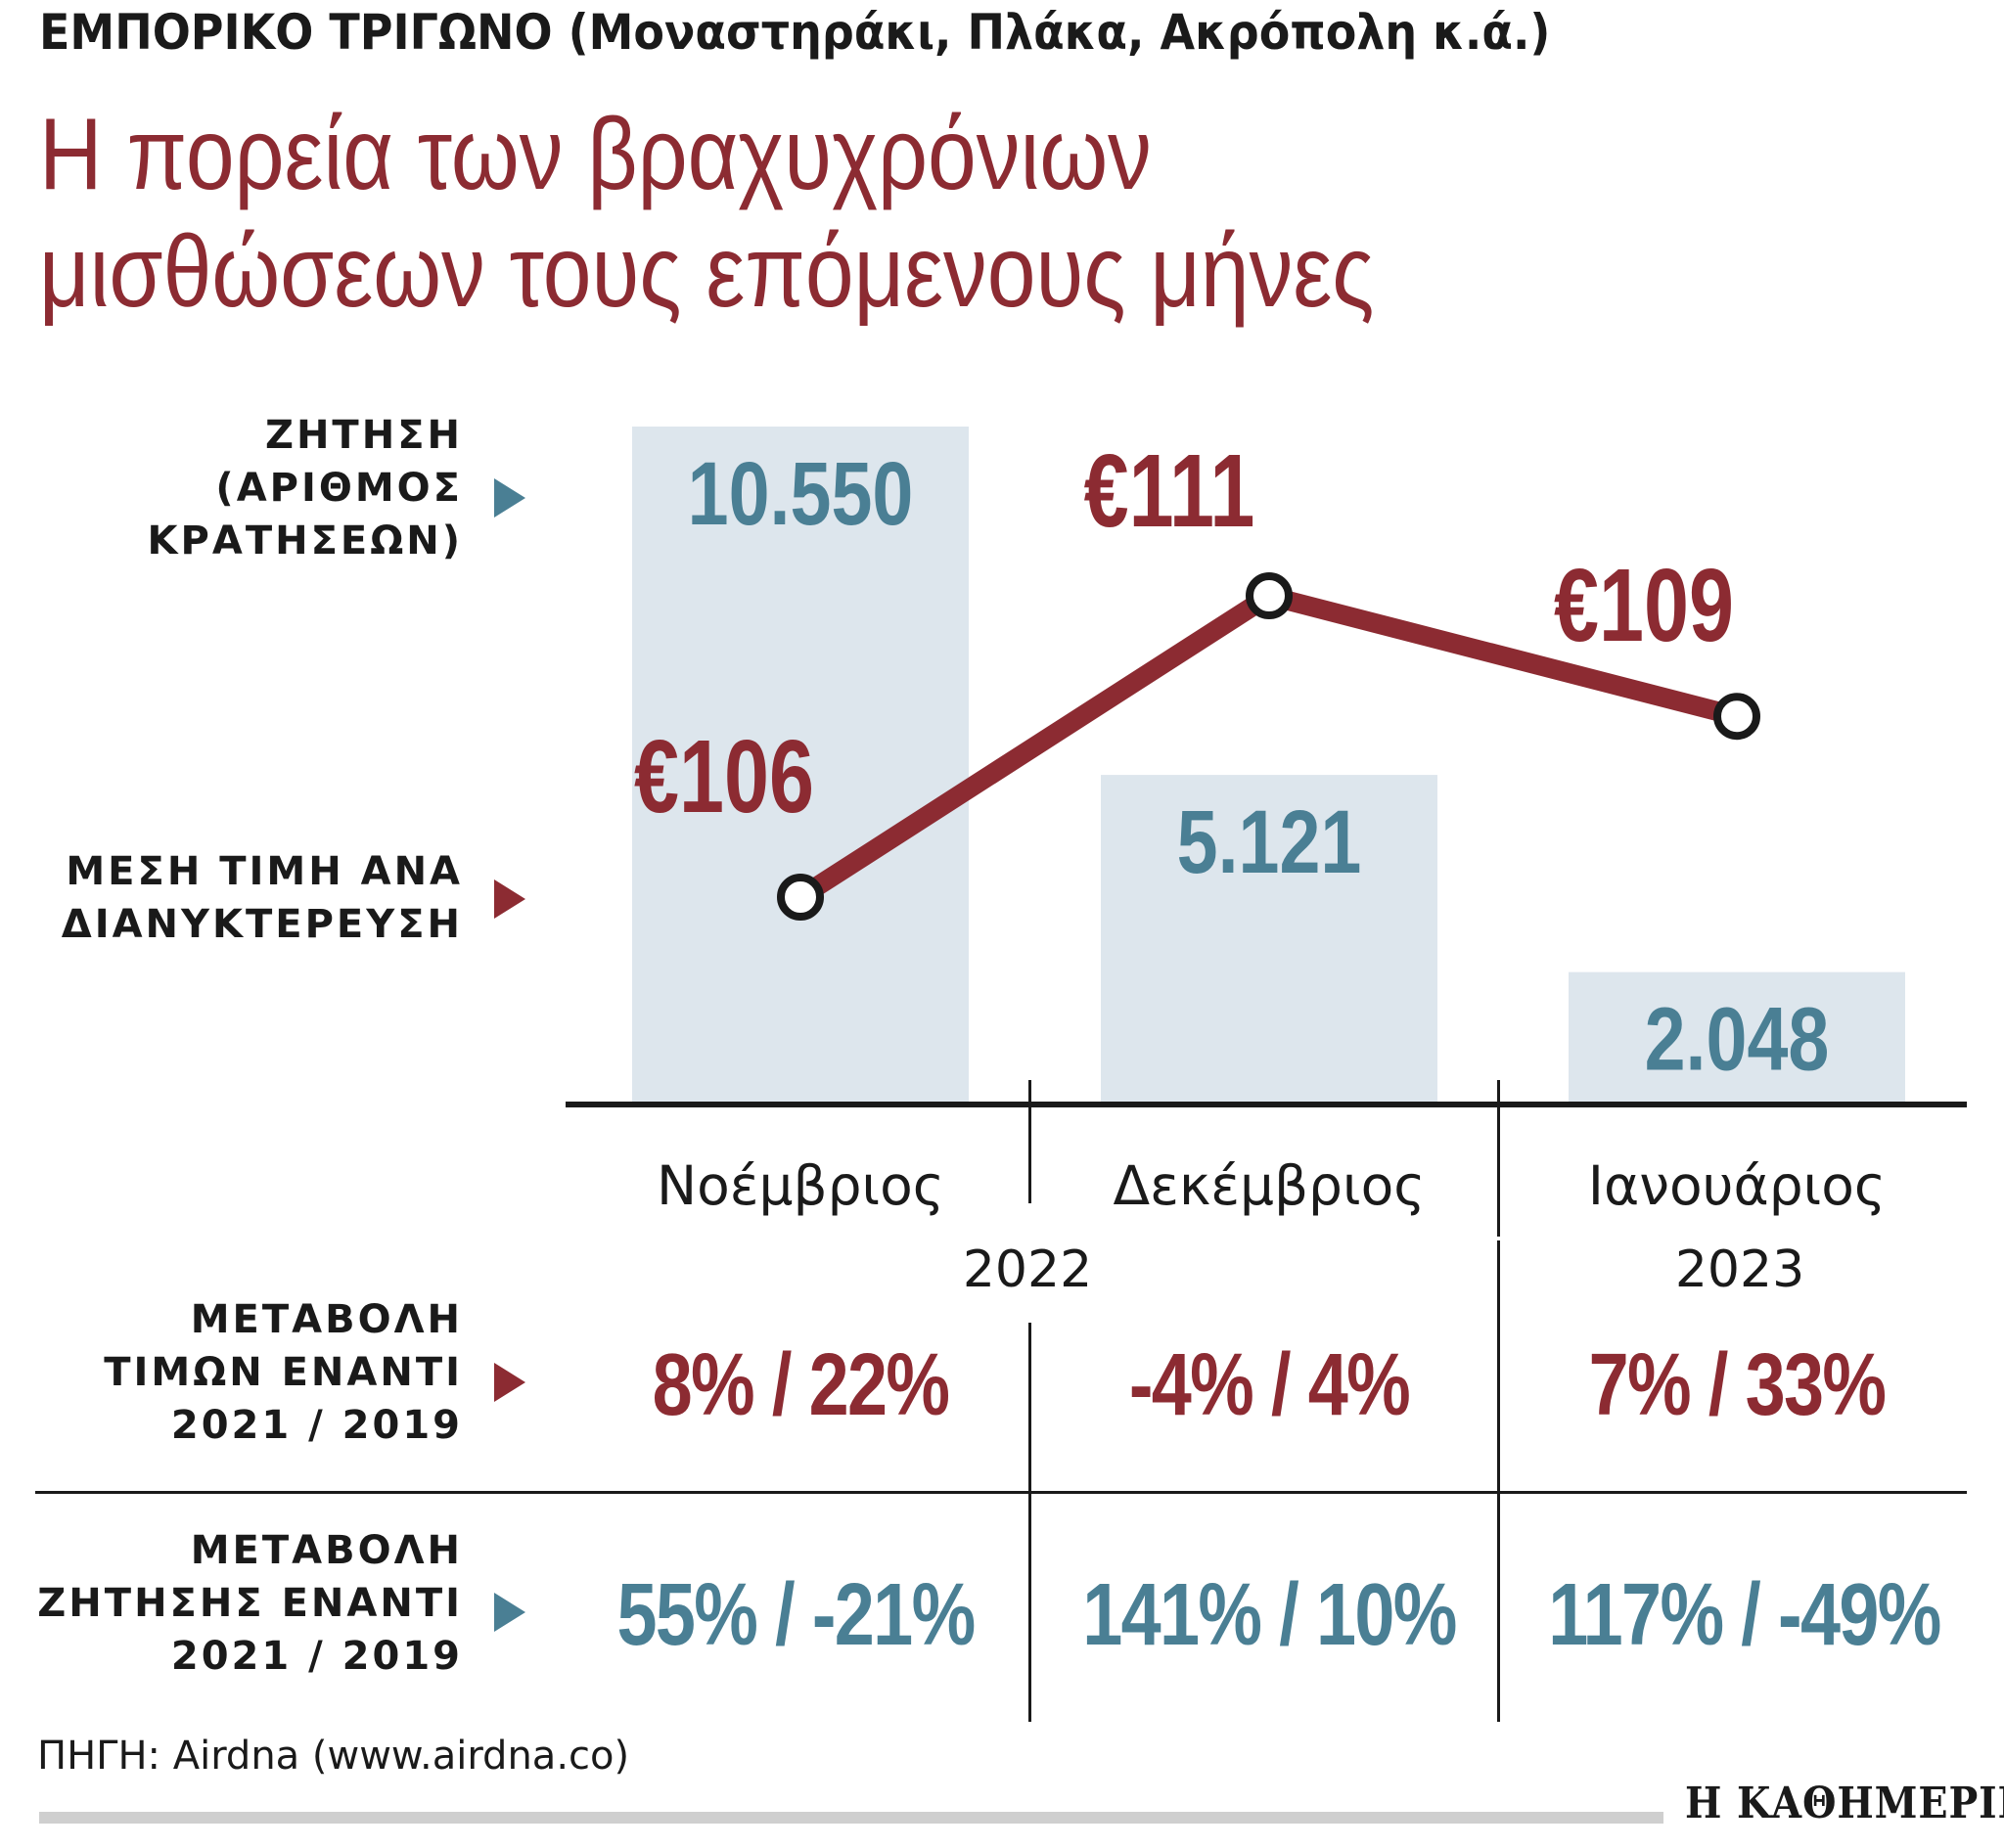  Describe the element at coordinates (1644, 605) in the screenshot. I see `price-value-january: €109` at that location.